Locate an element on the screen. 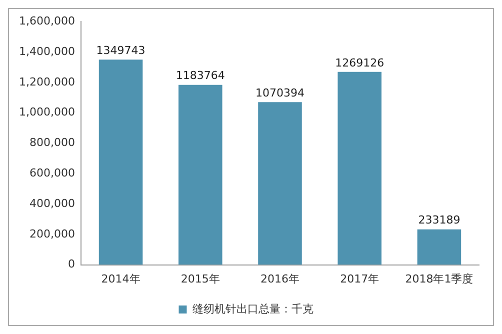  y-tick-label: 1,600,000 is located at coordinates (47, 21).